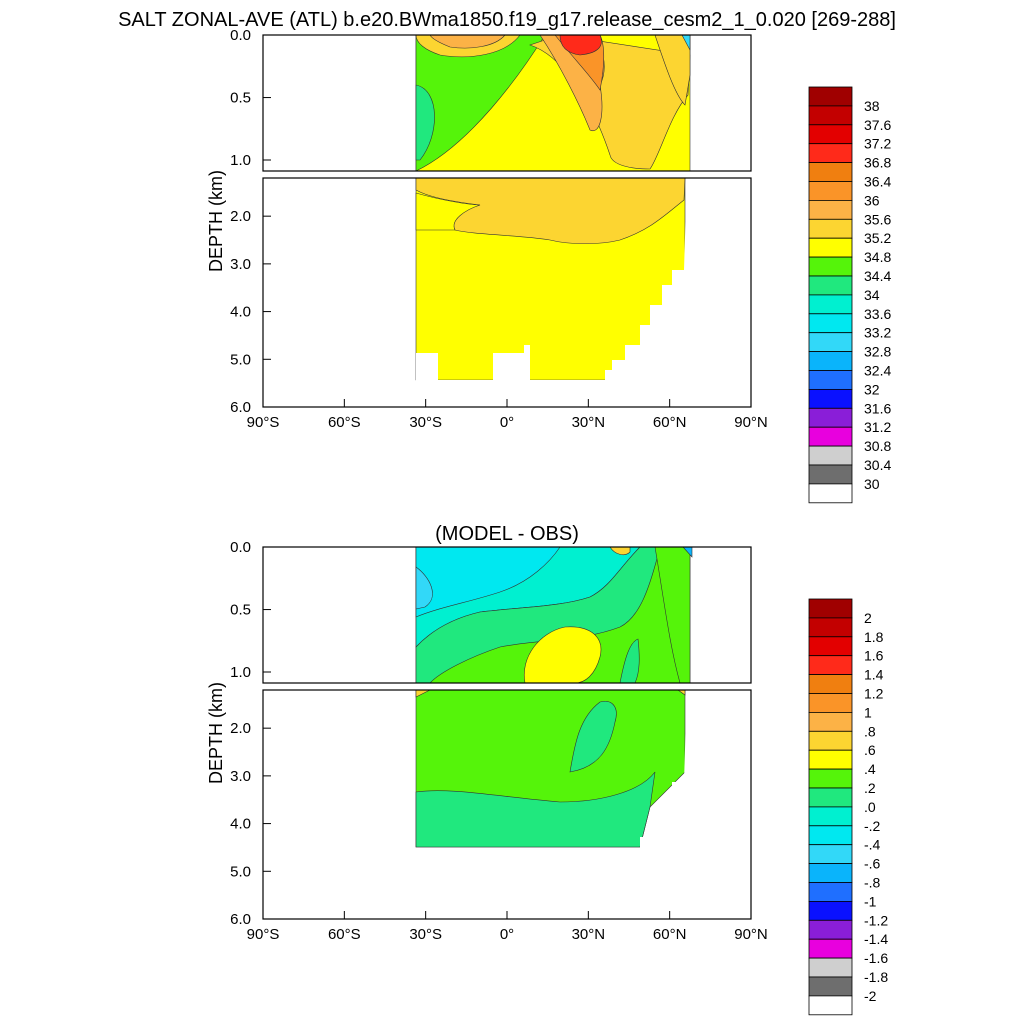 This screenshot has height=1024, width=1024. I want to click on colorbar-label: 1, so click(868, 712).